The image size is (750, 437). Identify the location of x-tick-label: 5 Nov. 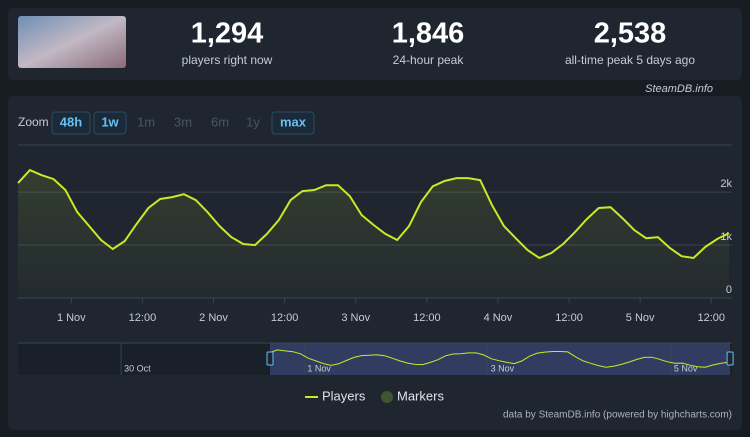
(640, 318).